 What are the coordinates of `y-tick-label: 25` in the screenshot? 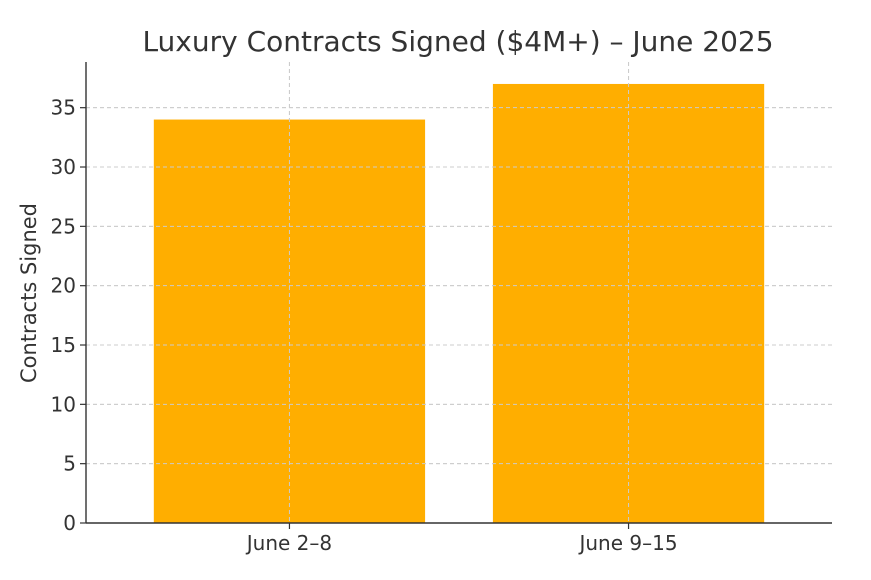 It's located at (63, 226).